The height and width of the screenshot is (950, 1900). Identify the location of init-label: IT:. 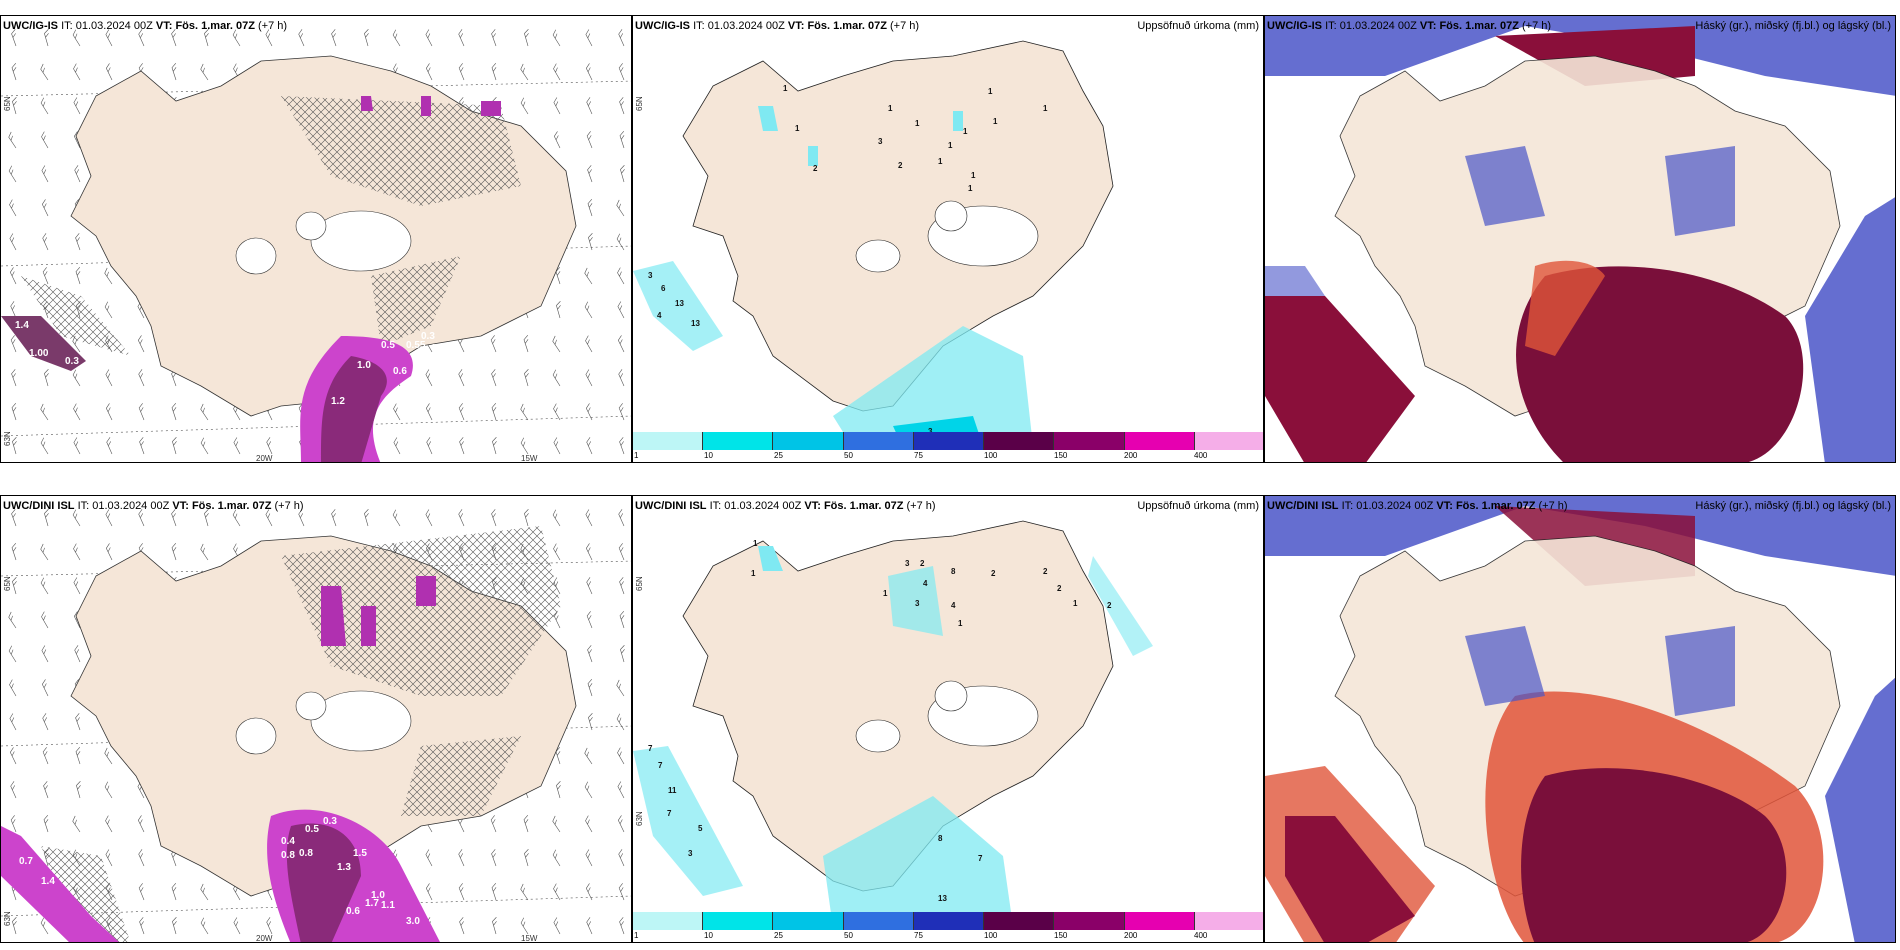
(699, 26).